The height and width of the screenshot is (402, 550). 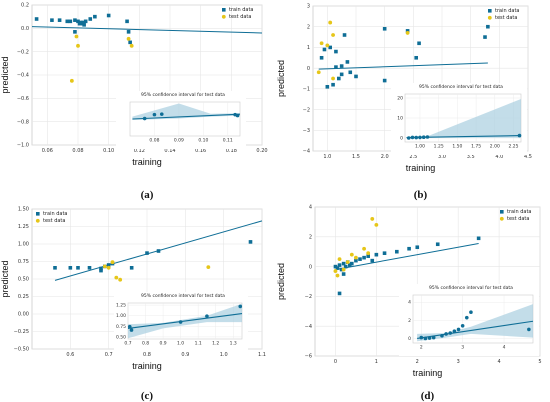 What do you see at coordinates (21, 332) in the screenshot?
I see `y-tick-label: −0.25` at bounding box center [21, 332].